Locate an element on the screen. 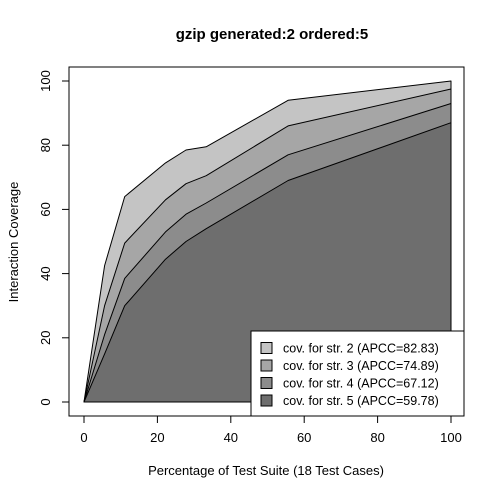  legend-box is located at coordinates (357, 373).